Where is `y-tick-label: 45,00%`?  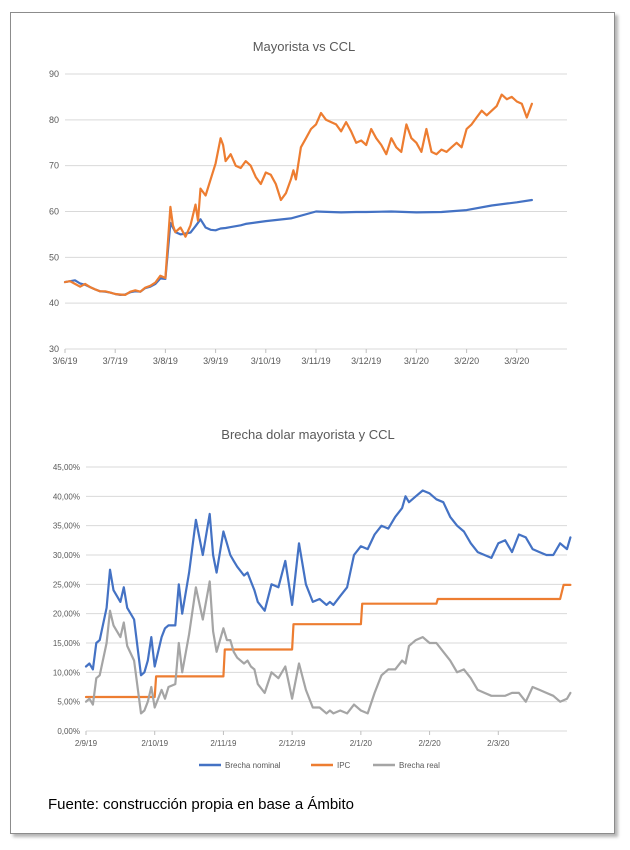 y-tick-label: 45,00% is located at coordinates (66, 467).